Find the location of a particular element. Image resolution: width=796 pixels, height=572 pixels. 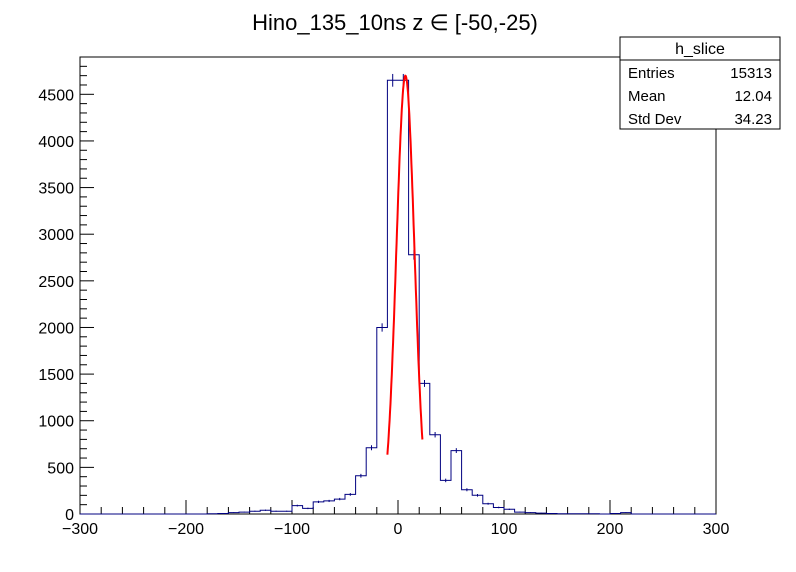

x-axis: −300 −200 −100 0 100 200 300 is located at coordinates (395, 519).